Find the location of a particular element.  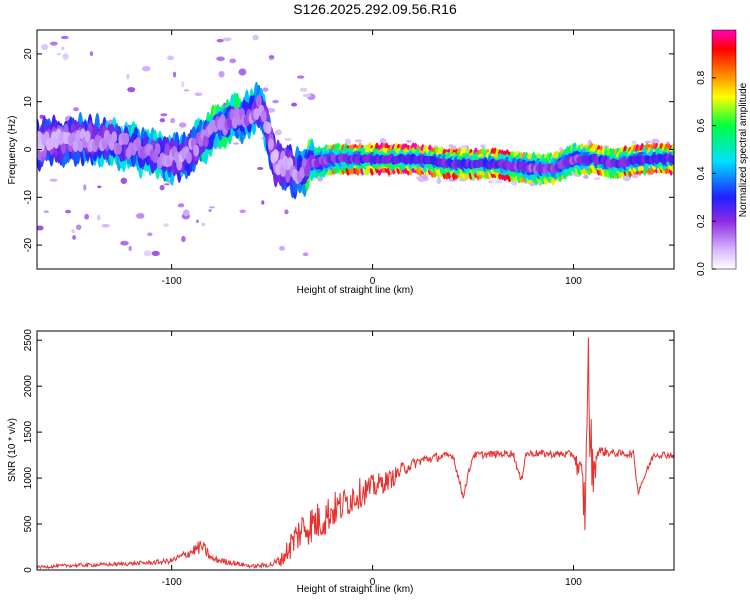

snr-y-tick-label: 1000 is located at coordinates (28, 478).